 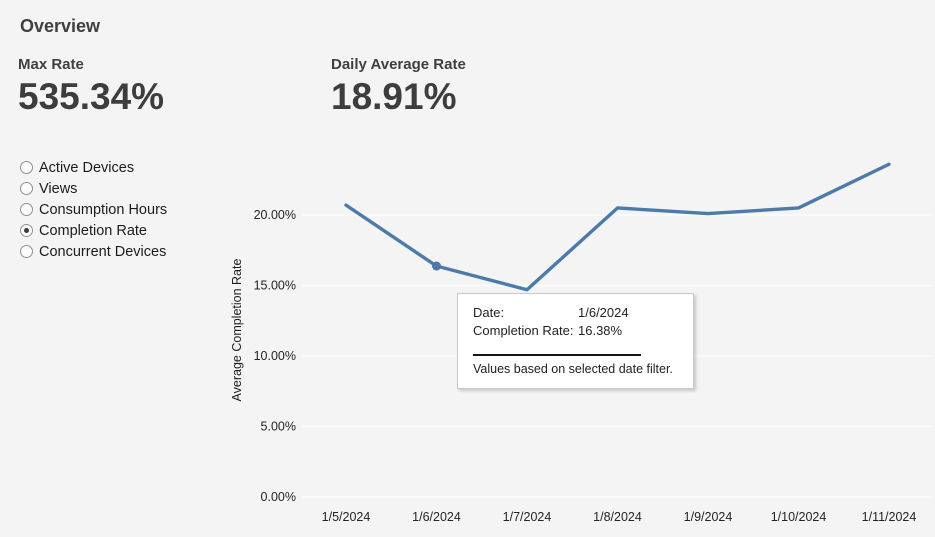 What do you see at coordinates (889, 517) in the screenshot?
I see `x-tick-label: 1/11/2024` at bounding box center [889, 517].